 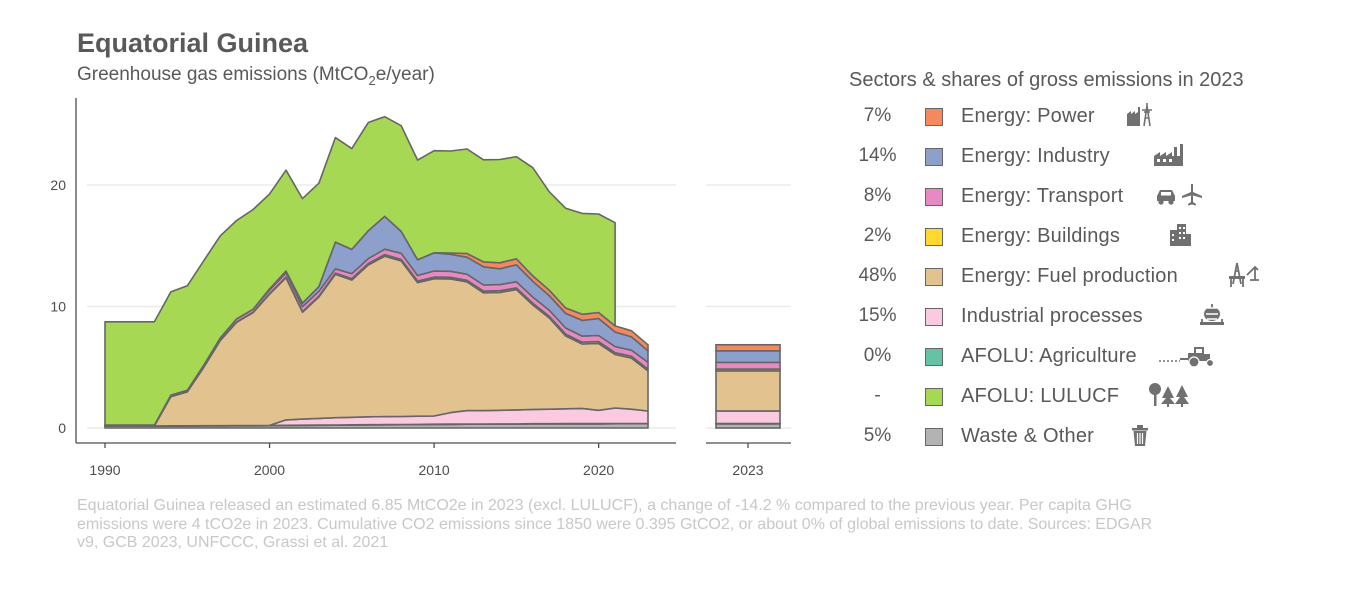 What do you see at coordinates (877, 235) in the screenshot?
I see `legend-share: 2%` at bounding box center [877, 235].